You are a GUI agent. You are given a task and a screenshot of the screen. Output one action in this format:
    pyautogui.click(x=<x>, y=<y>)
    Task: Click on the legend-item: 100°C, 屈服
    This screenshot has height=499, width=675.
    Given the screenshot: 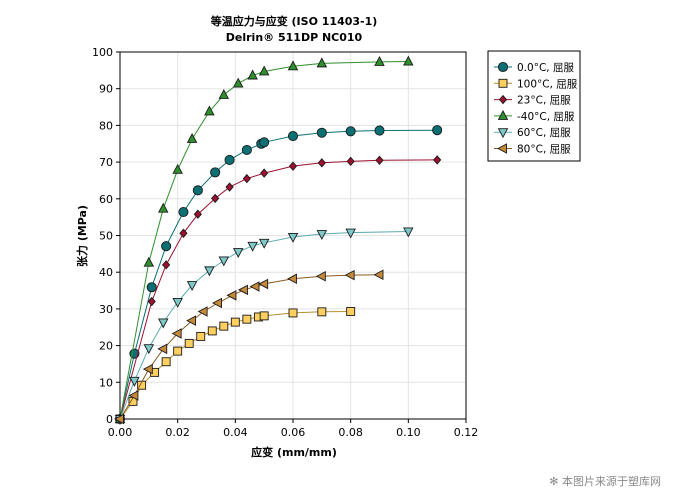 What is the action you would take?
    pyautogui.click(x=536, y=84)
    